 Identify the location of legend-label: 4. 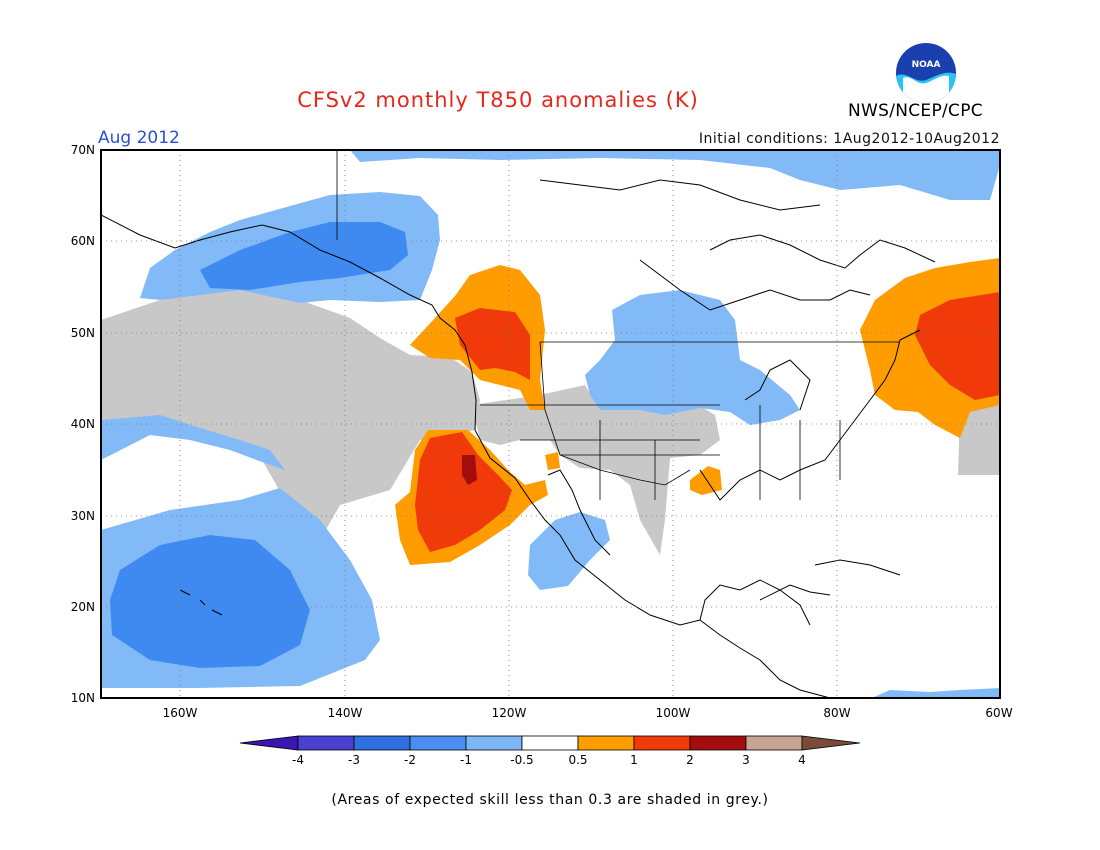
(802, 760).